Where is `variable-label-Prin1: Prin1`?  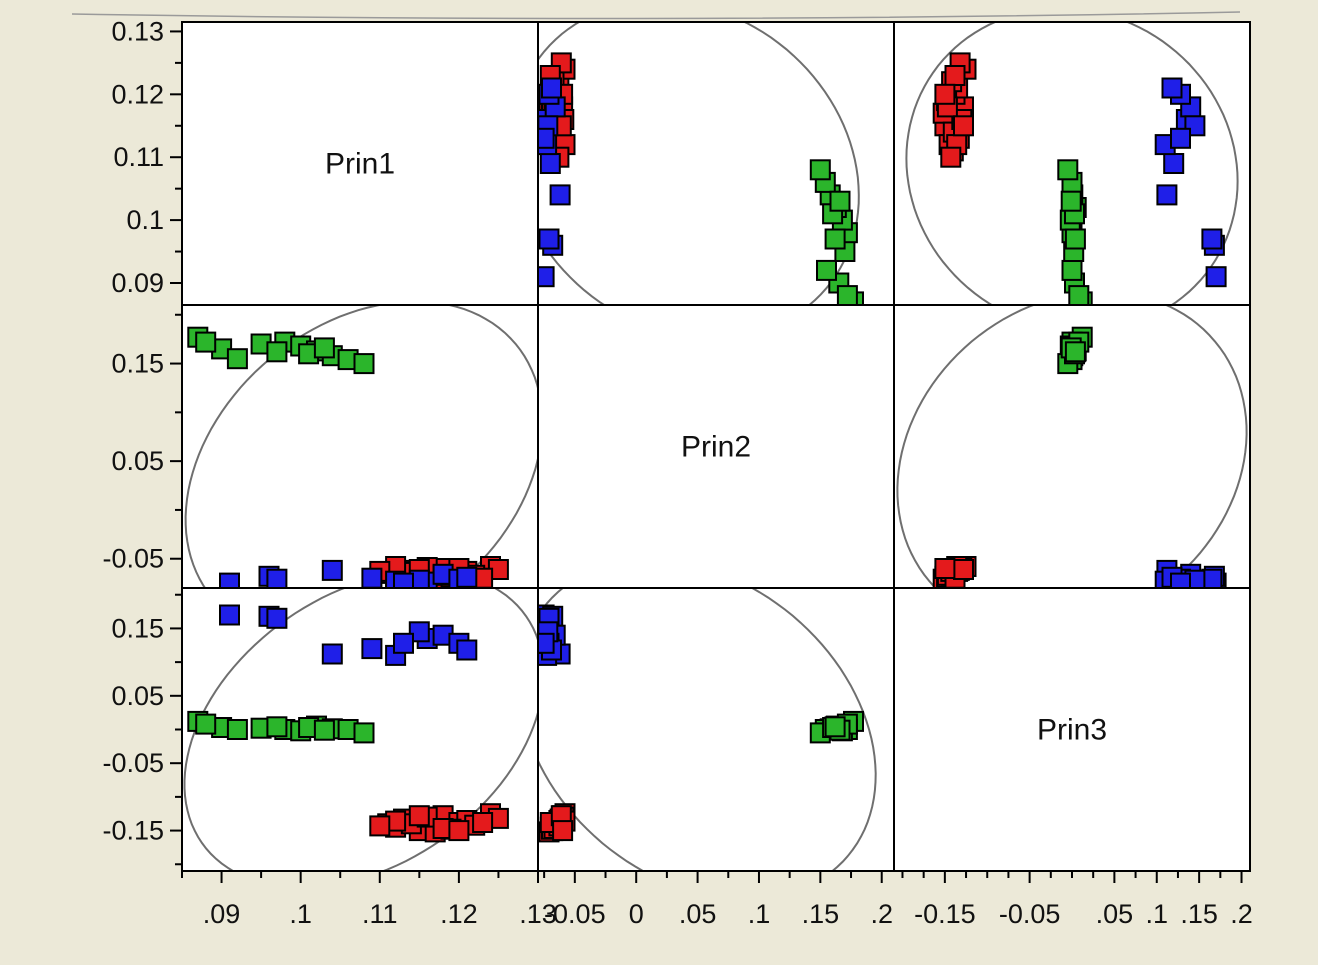 variable-label-Prin1: Prin1 is located at coordinates (360, 164).